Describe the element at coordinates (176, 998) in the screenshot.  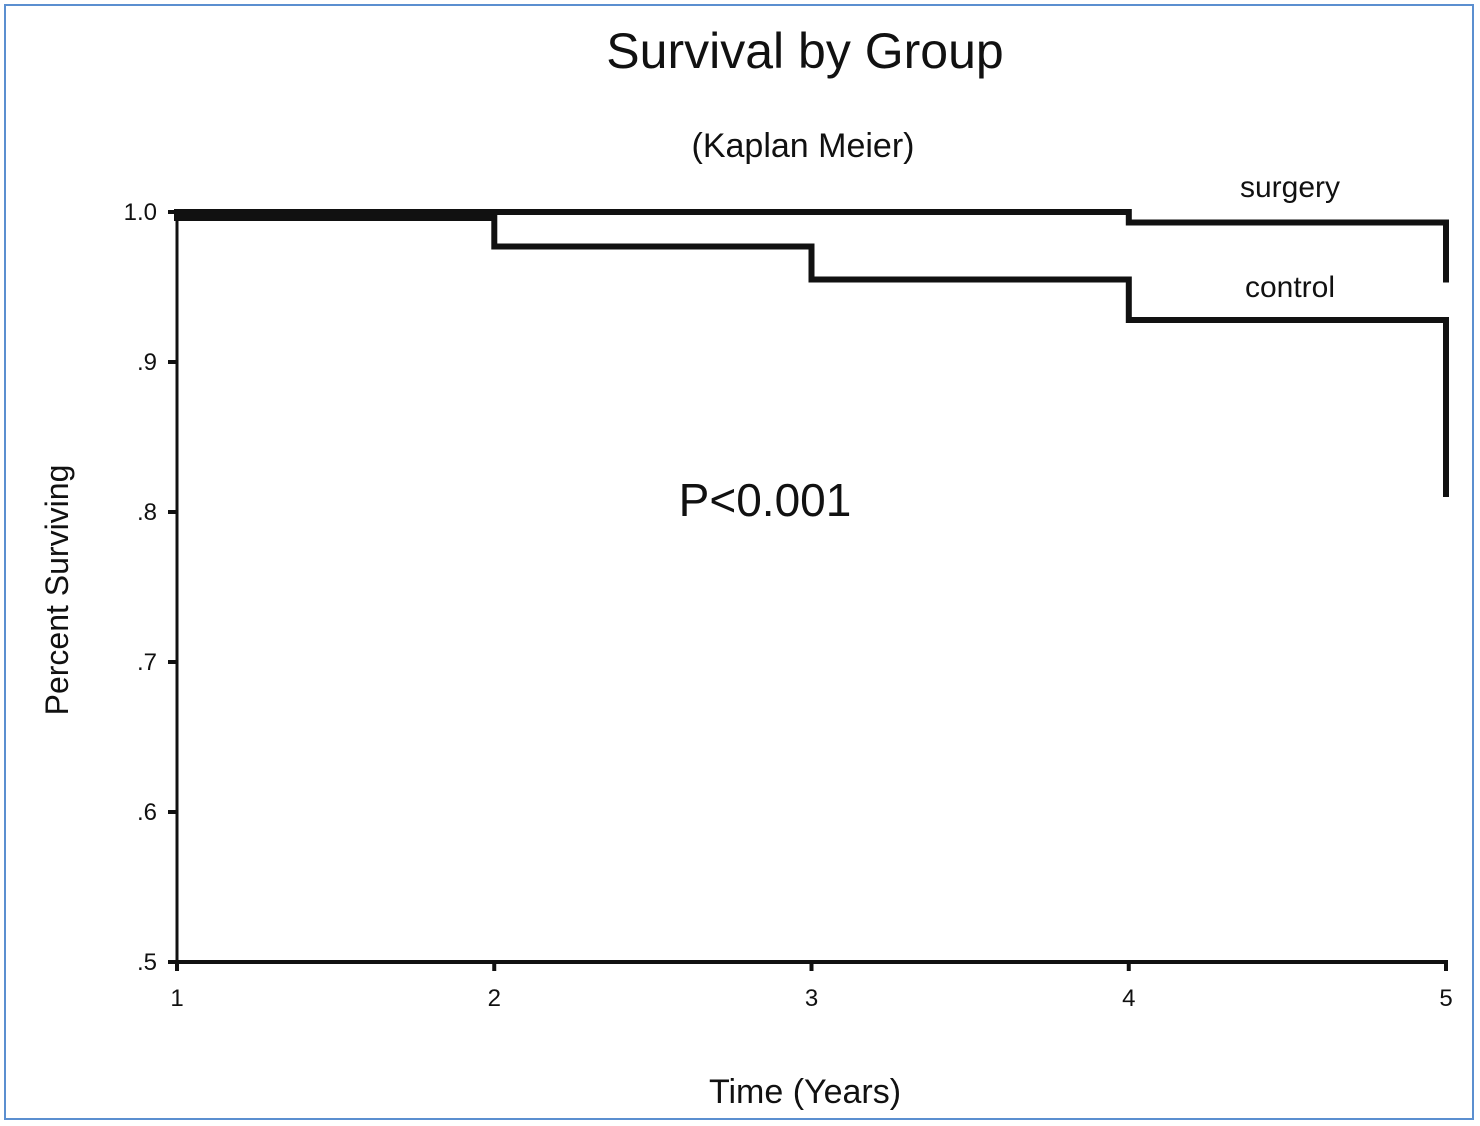
I see `x-tick-label: 1` at that location.